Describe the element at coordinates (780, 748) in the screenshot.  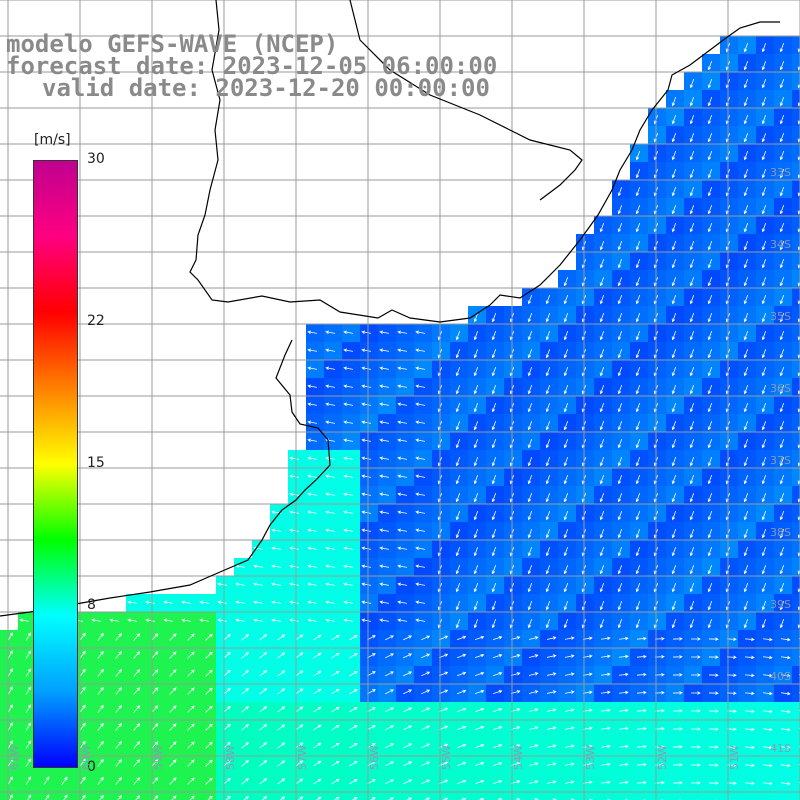
I see `latitude-label: 41S` at that location.